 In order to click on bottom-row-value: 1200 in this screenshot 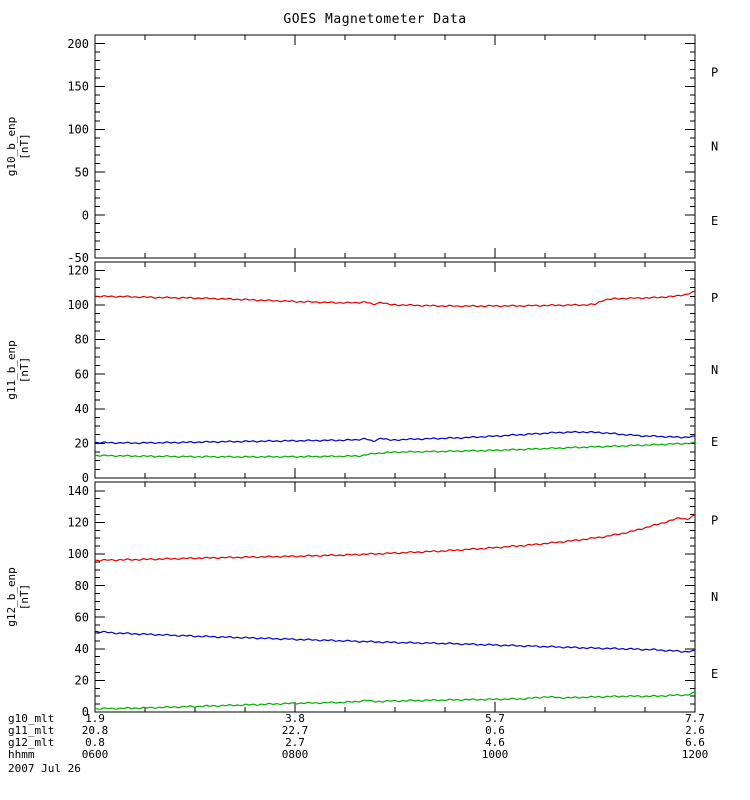, I will do `click(695, 754)`.